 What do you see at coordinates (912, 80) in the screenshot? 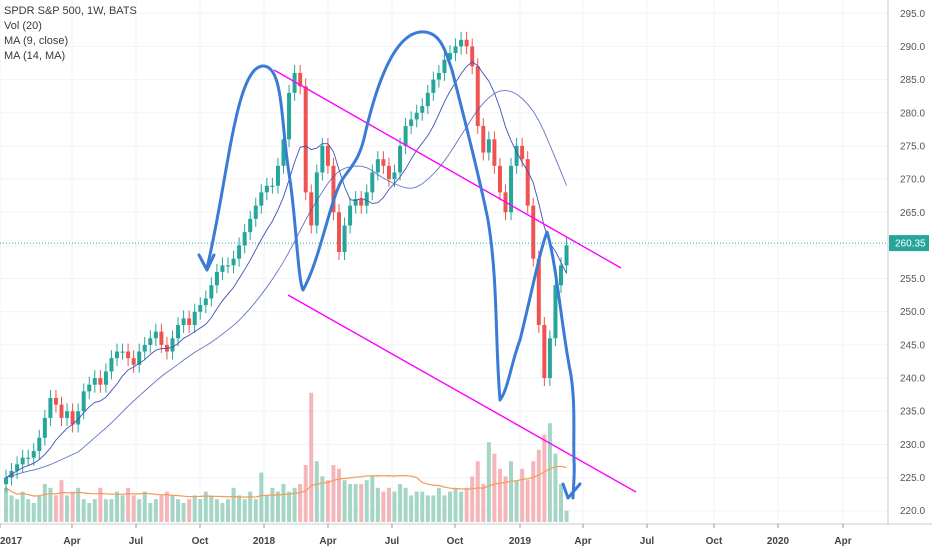
I see `y-tick-label: 285.0` at bounding box center [912, 80].